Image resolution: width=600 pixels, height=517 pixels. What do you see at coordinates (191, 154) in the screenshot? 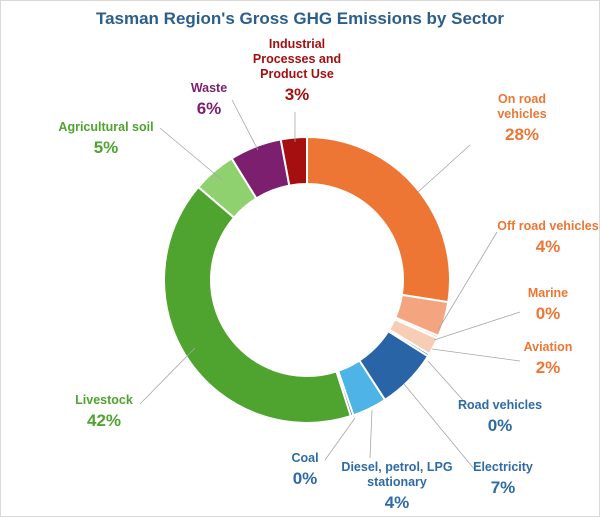
I see `leader-line-agricultural-soil` at bounding box center [191, 154].